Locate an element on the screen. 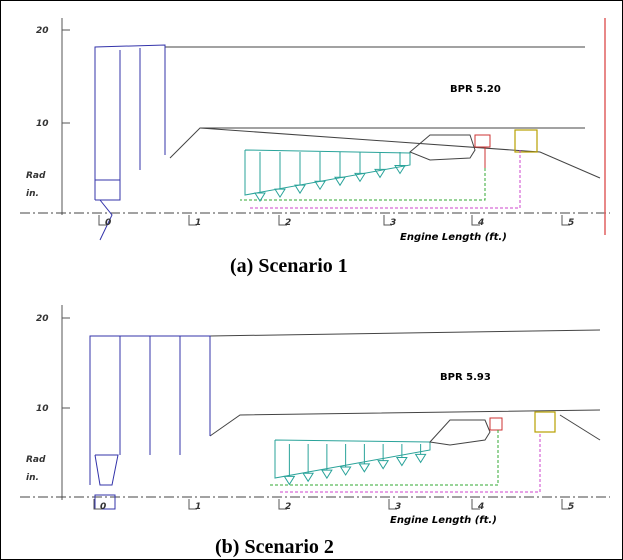 The image size is (623, 560). caption: (a) Scenario 1 is located at coordinates (289, 266).